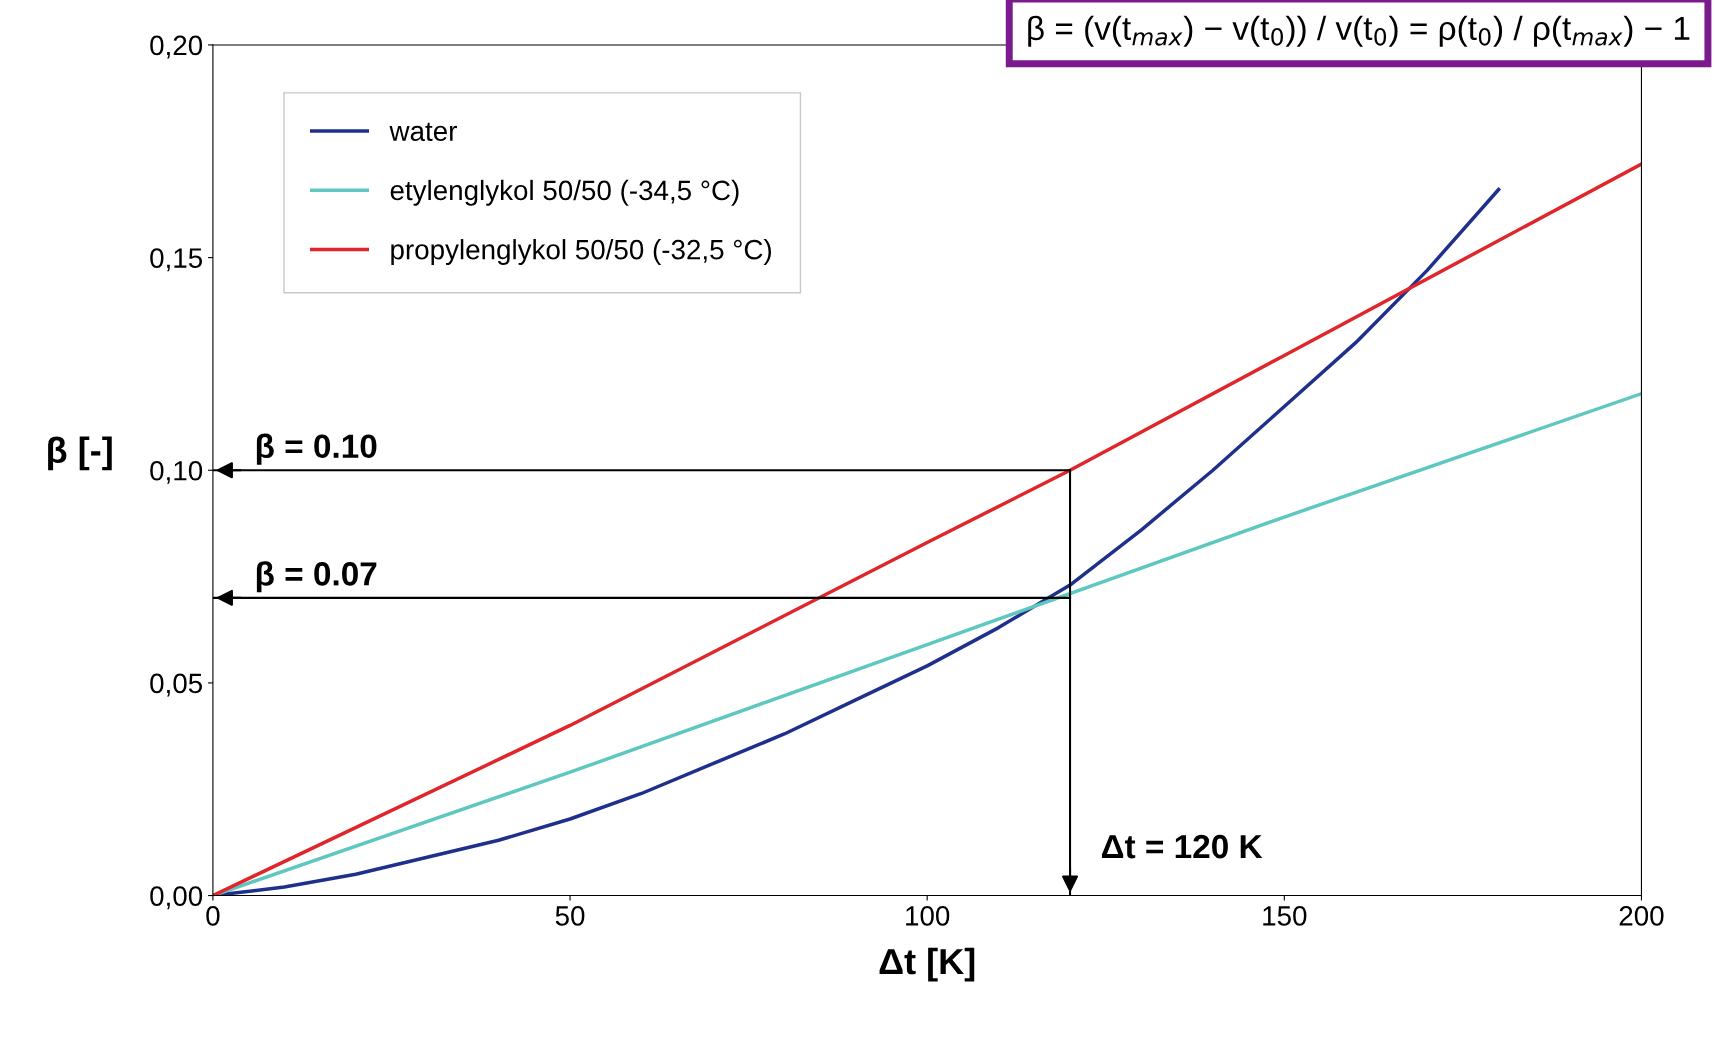 This screenshot has height=1045, width=1717. Describe the element at coordinates (1641, 916) in the screenshot. I see `x-tick-label: 200` at that location.